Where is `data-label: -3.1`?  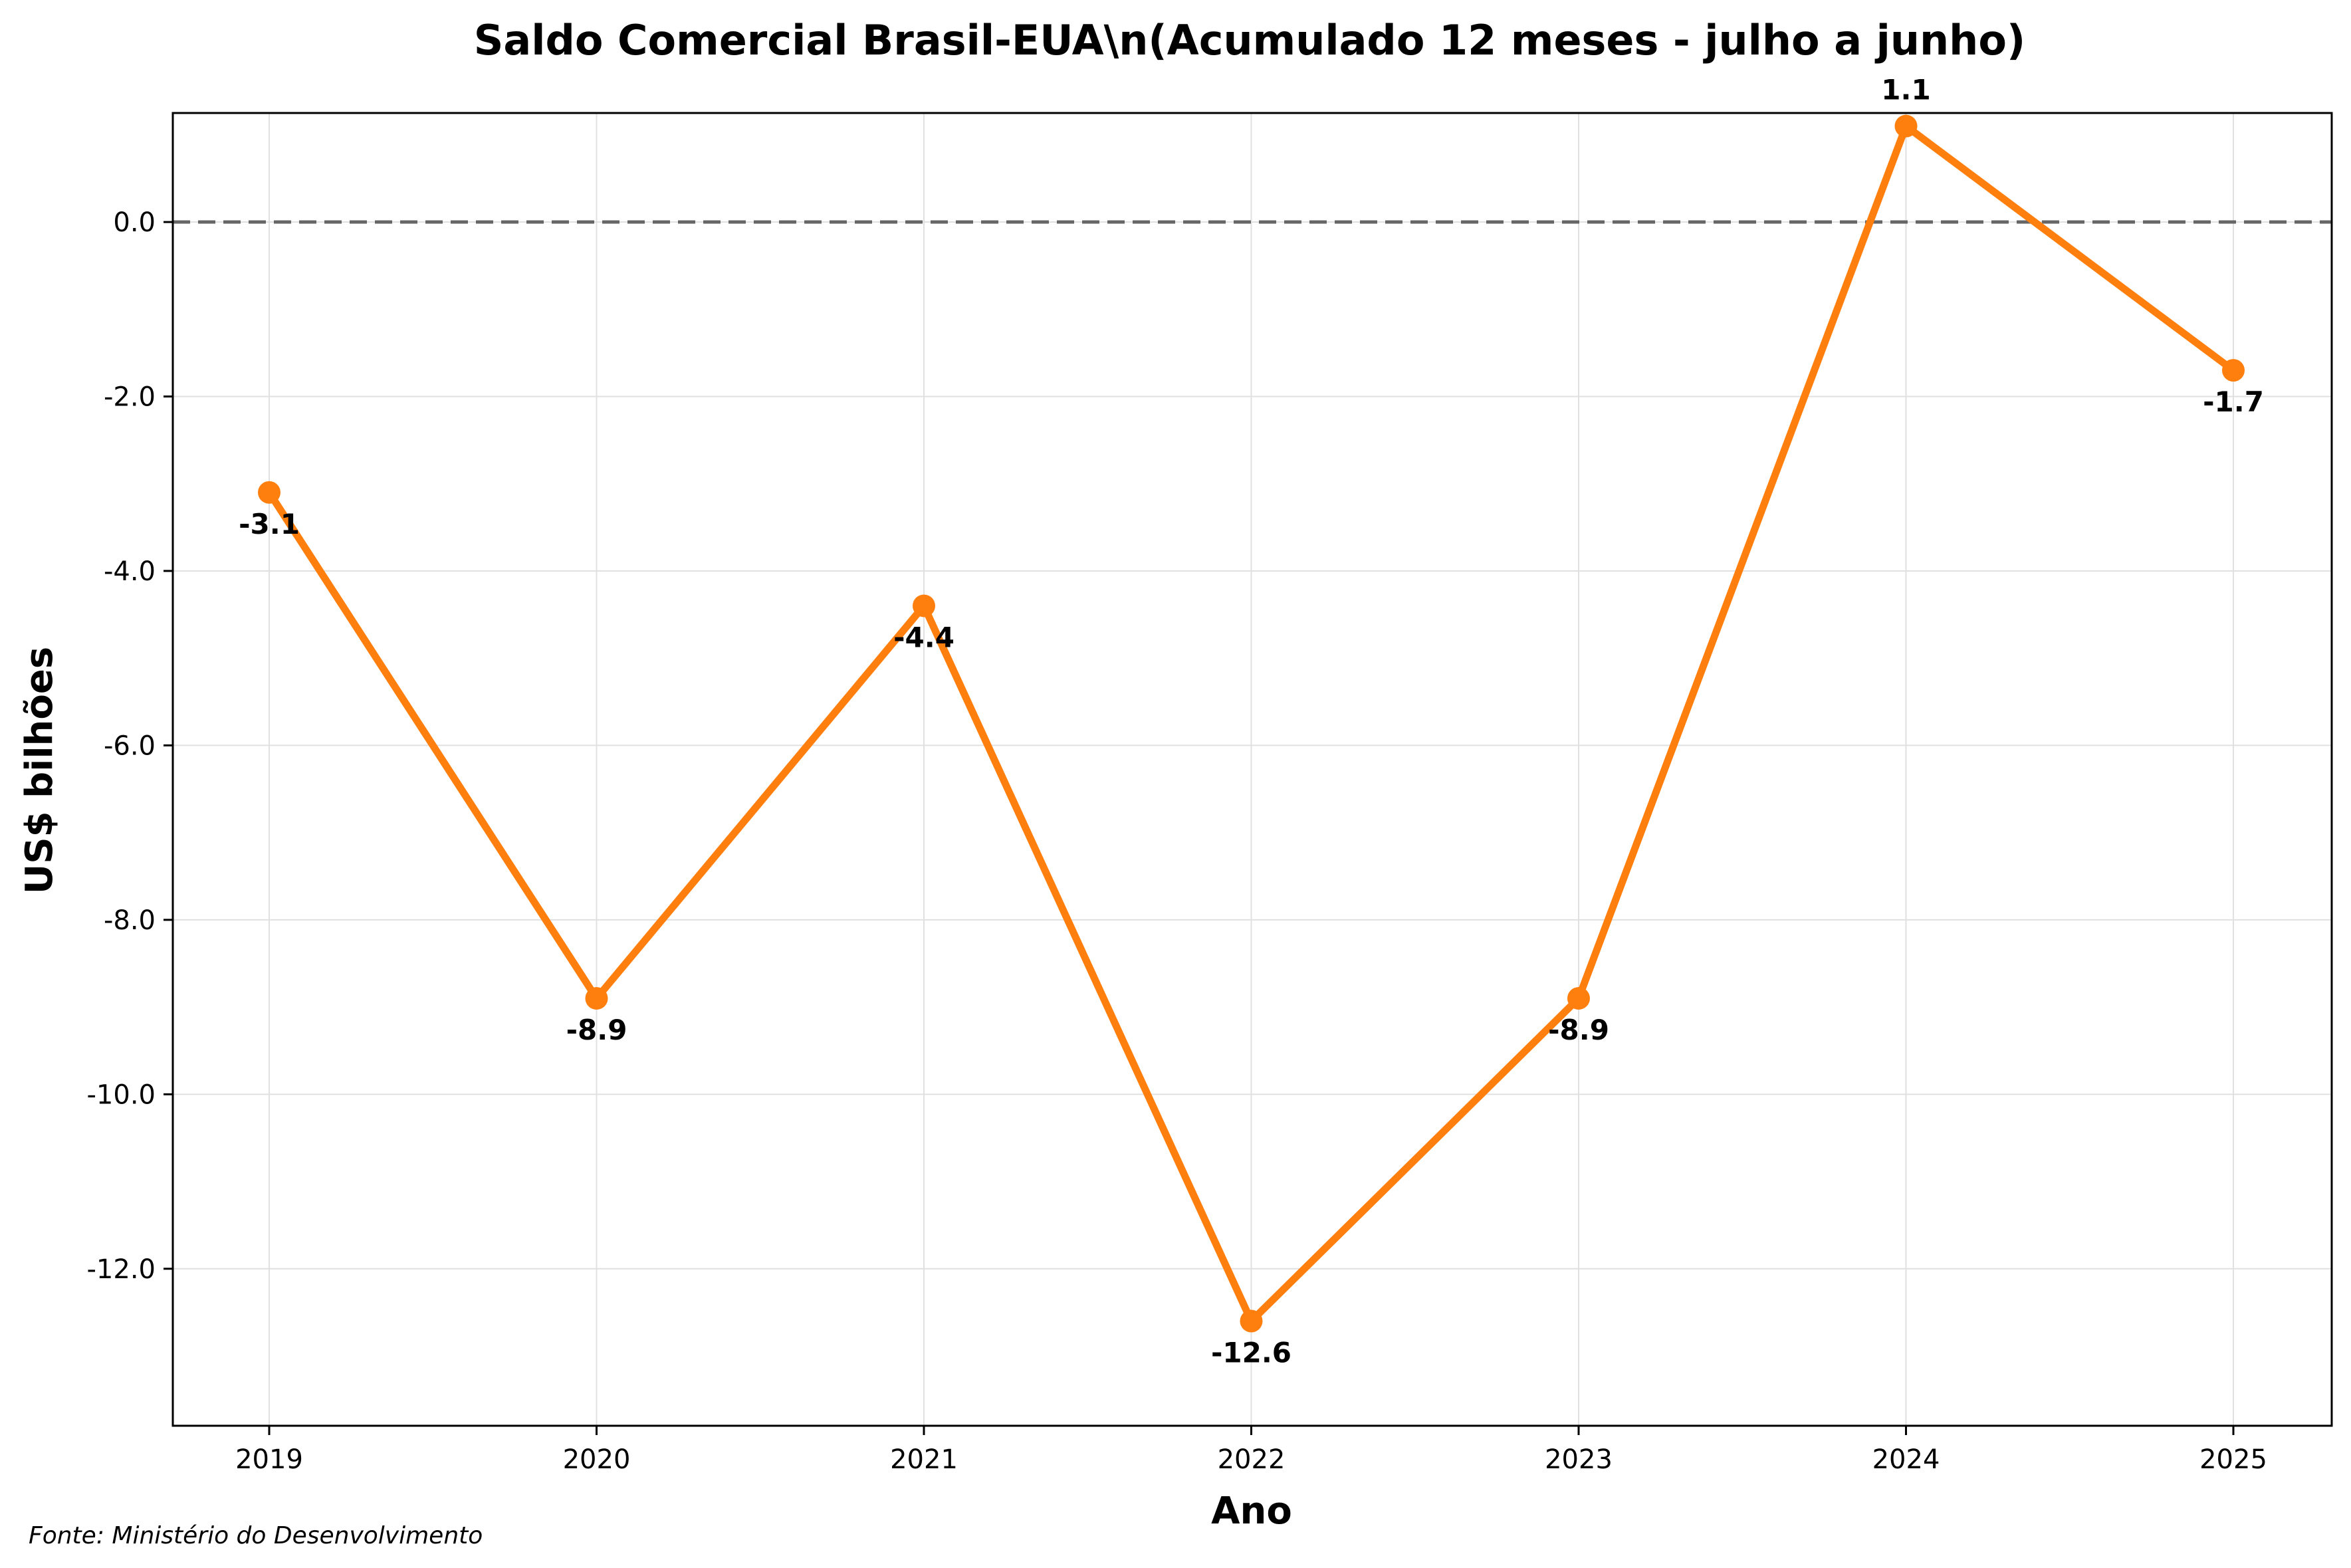
data-label: -3.1 is located at coordinates (269, 524).